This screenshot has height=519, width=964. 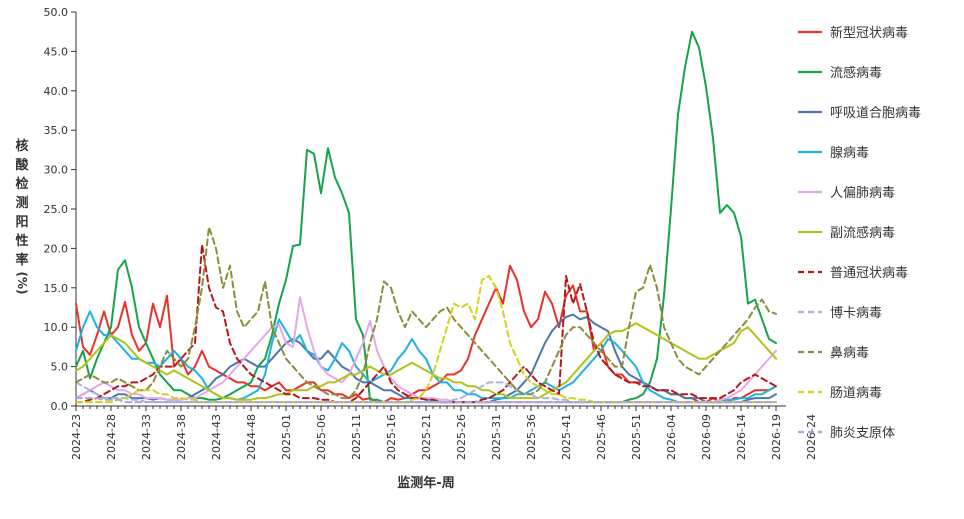 I want to click on x-tick-label: 2024-23, so click(x=76, y=437).